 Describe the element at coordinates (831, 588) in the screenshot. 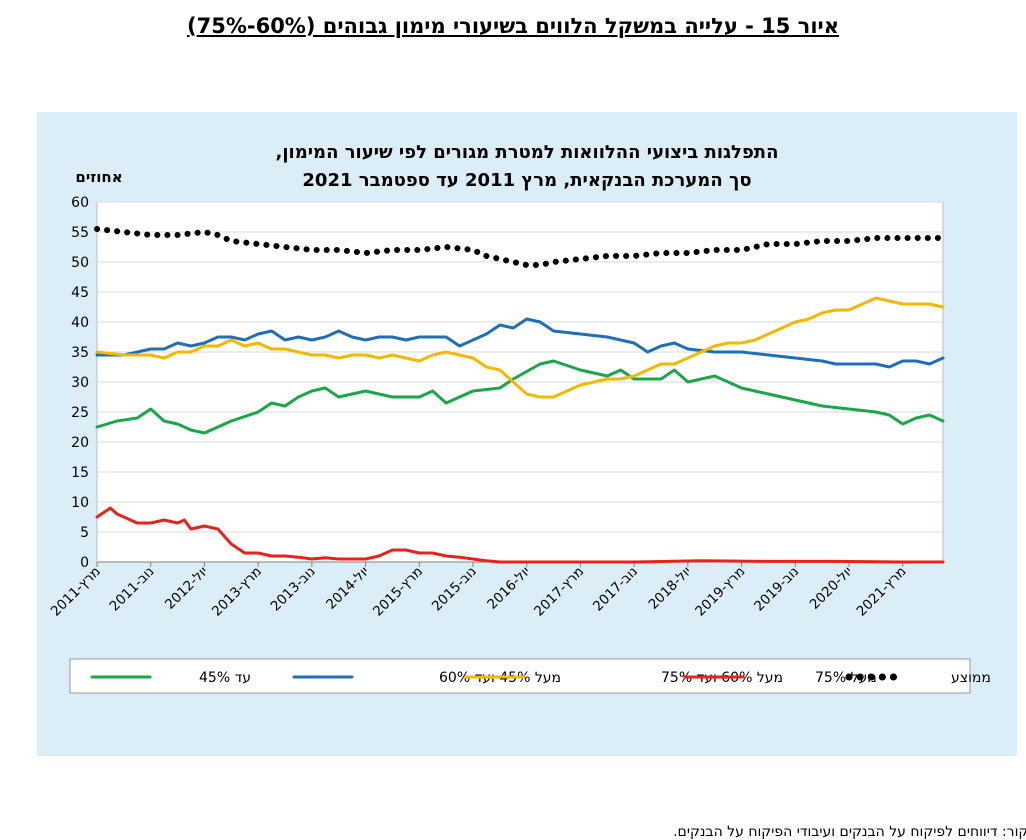

I see `x-tick-label: יול-2020` at that location.